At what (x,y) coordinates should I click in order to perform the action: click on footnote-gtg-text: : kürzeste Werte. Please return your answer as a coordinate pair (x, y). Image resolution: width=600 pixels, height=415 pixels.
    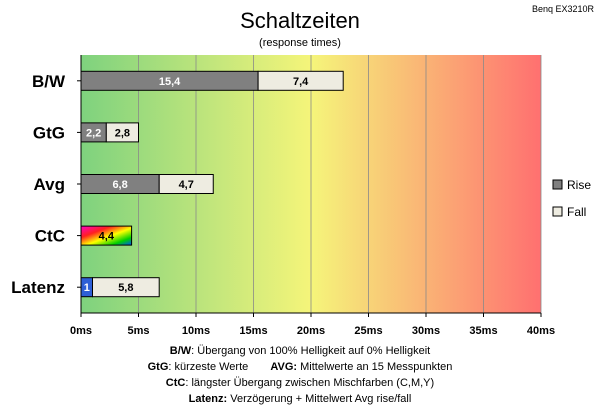
    Looking at the image, I should click on (208, 367).